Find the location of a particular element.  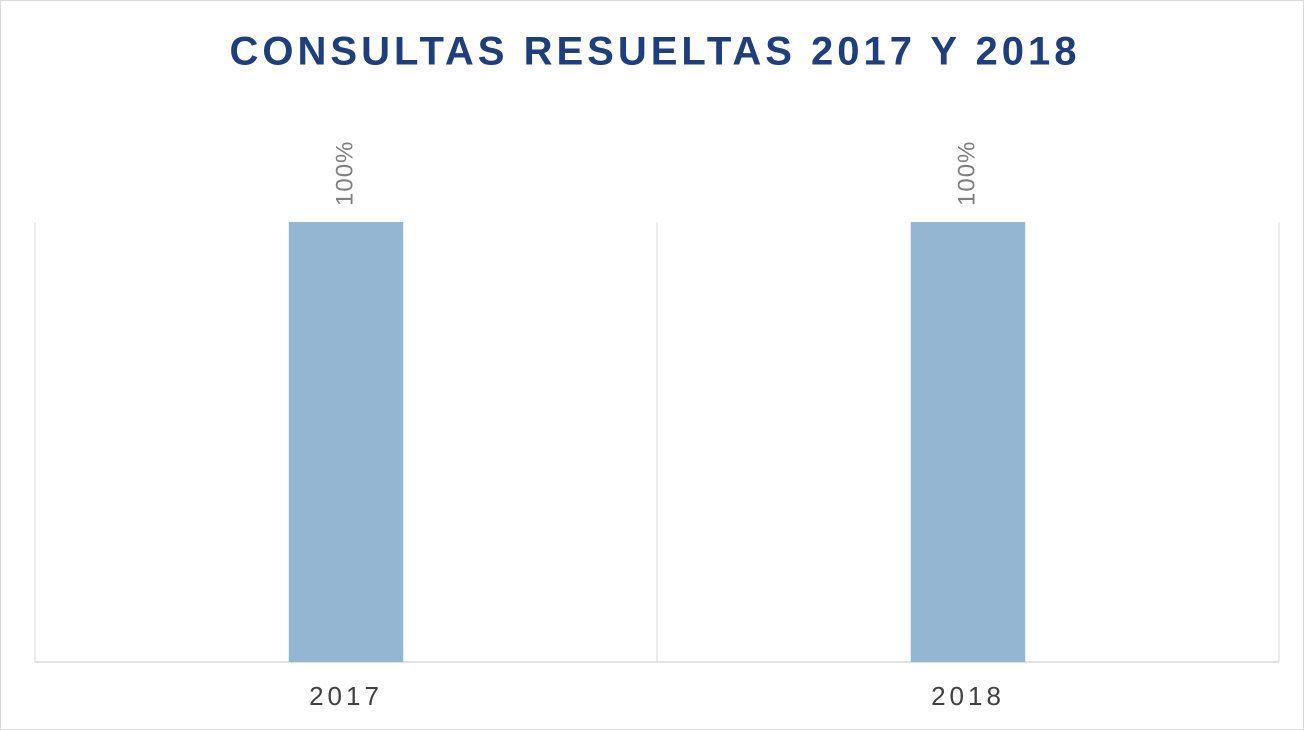

x-tick-label: 2017 is located at coordinates (346, 696).